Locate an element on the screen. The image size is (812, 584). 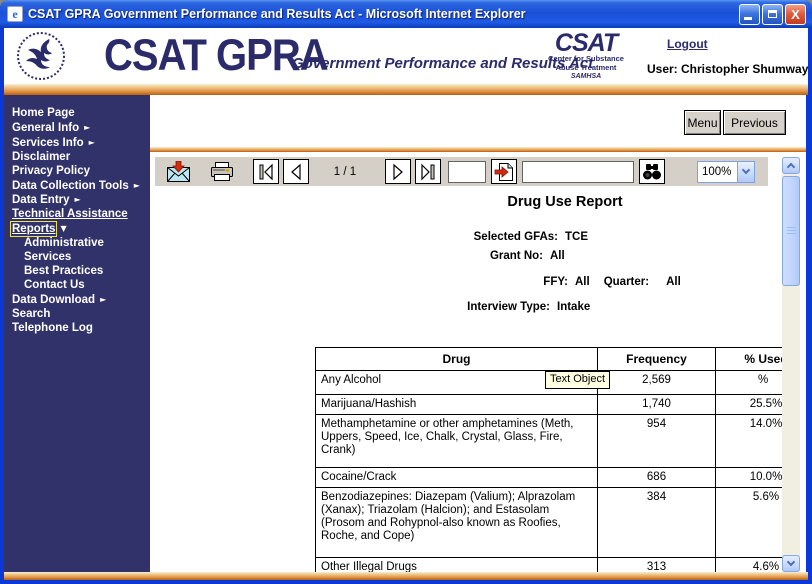
param-value-ffy: All is located at coordinates (582, 282).